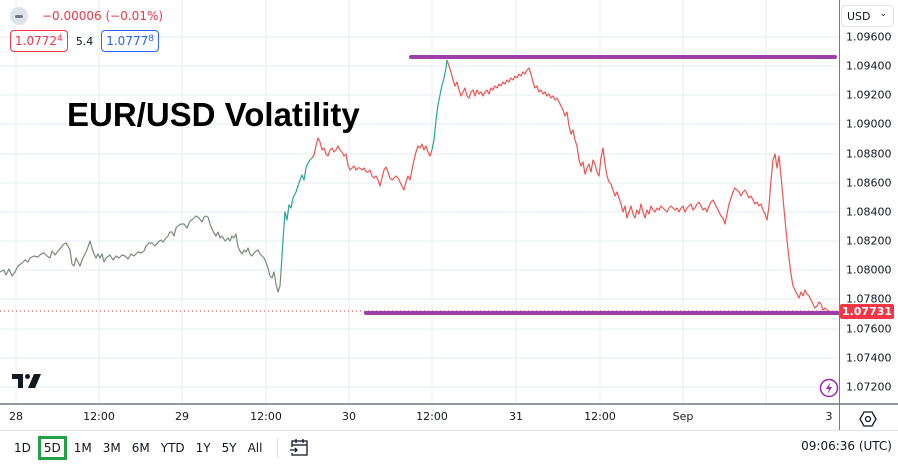 This screenshot has height=464, width=898. Describe the element at coordinates (846, 446) in the screenshot. I see `clock-timezone: 09:06:36 (UTC)` at that location.